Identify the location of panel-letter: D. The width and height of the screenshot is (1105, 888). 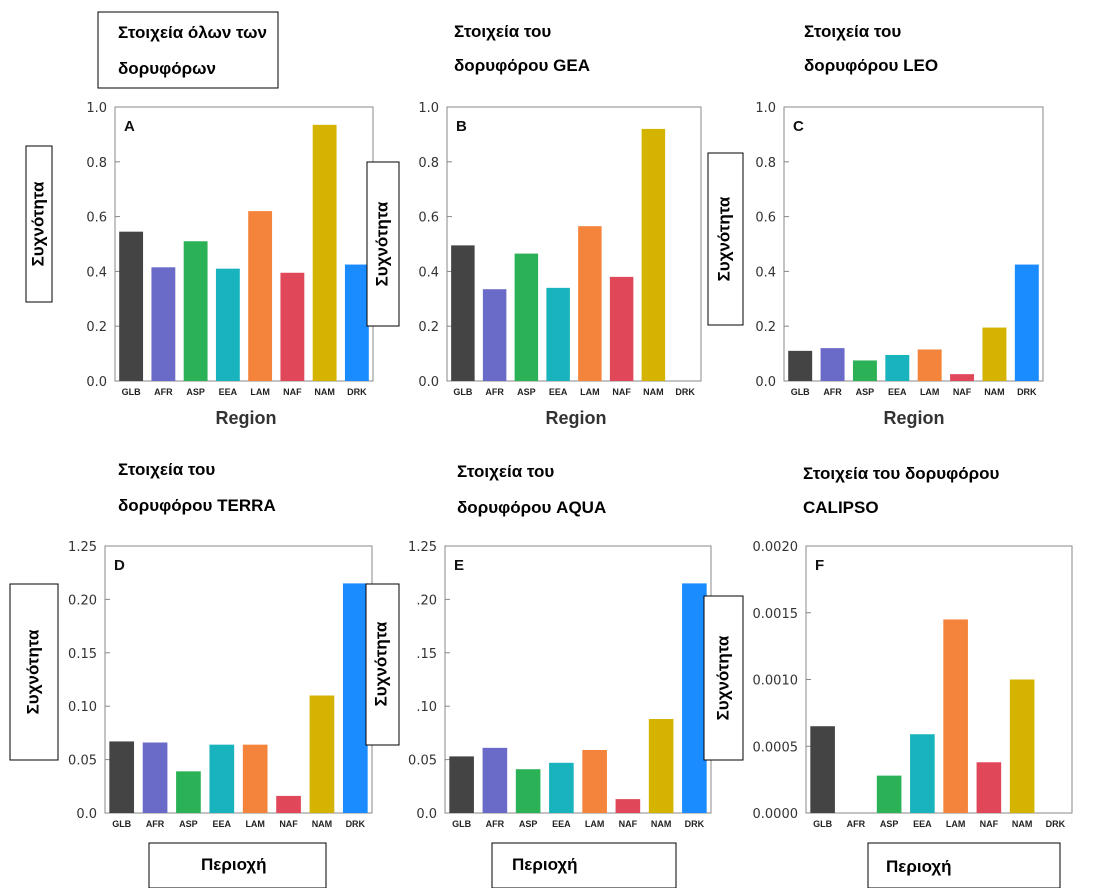
(119, 565).